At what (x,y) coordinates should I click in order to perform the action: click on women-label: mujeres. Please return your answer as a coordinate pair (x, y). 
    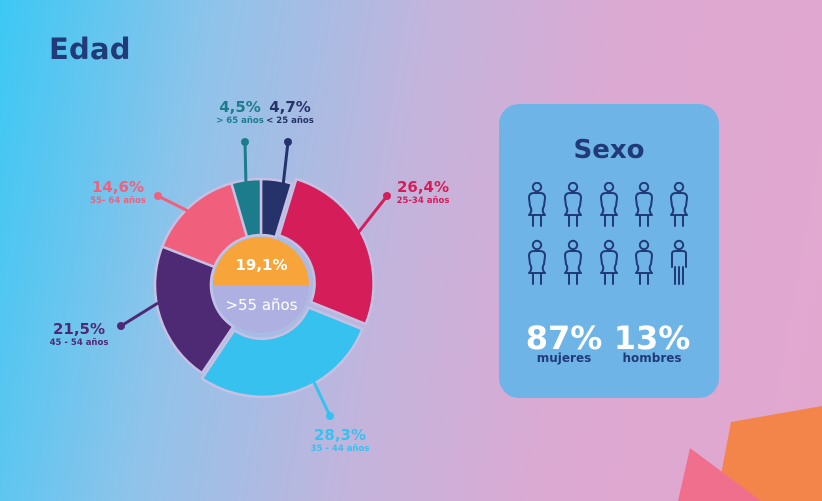
    Looking at the image, I should click on (564, 358).